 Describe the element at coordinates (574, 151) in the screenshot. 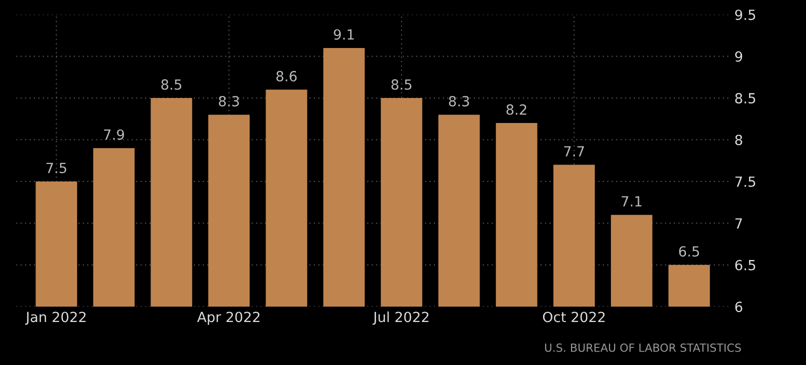

I see `data-label: 7.7` at that location.